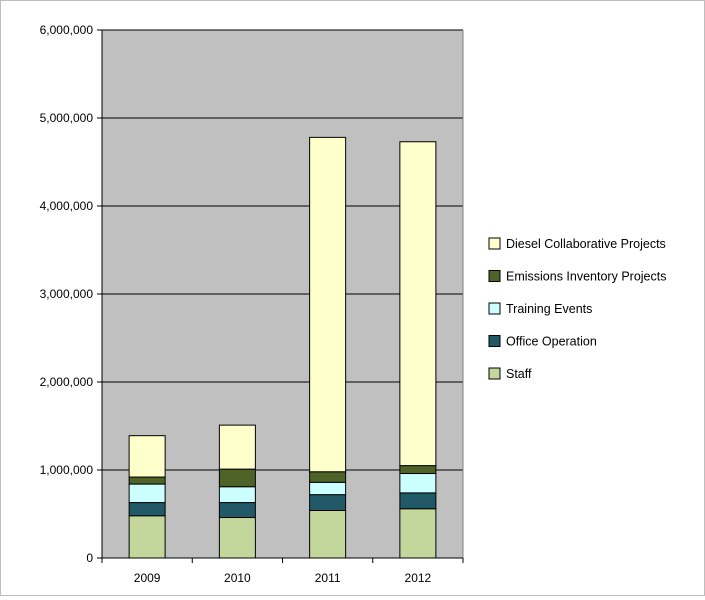  I want to click on bar-segment-training-events-2009, so click(147, 493).